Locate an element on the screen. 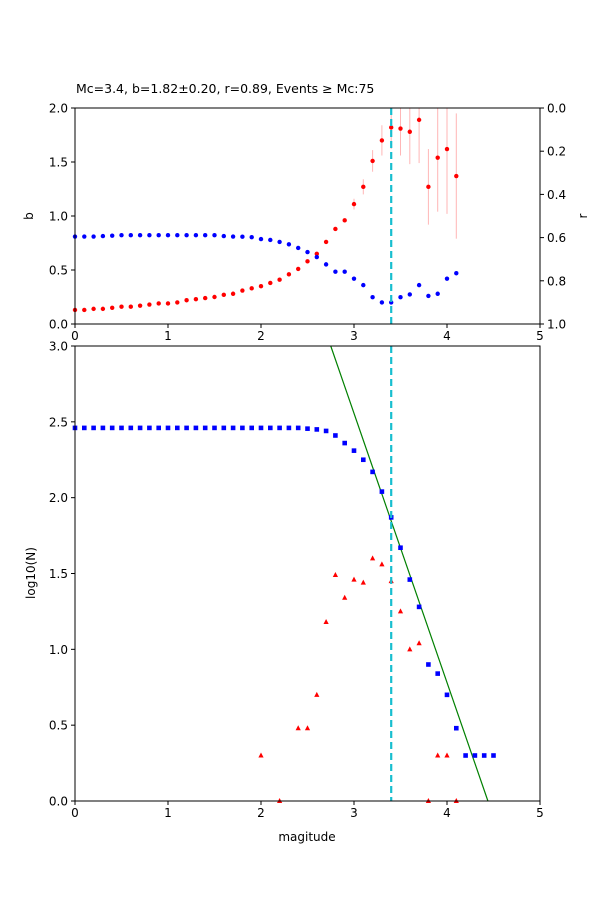 This screenshot has width=600, height=900. top-ylabel-right: r is located at coordinates (583, 215).